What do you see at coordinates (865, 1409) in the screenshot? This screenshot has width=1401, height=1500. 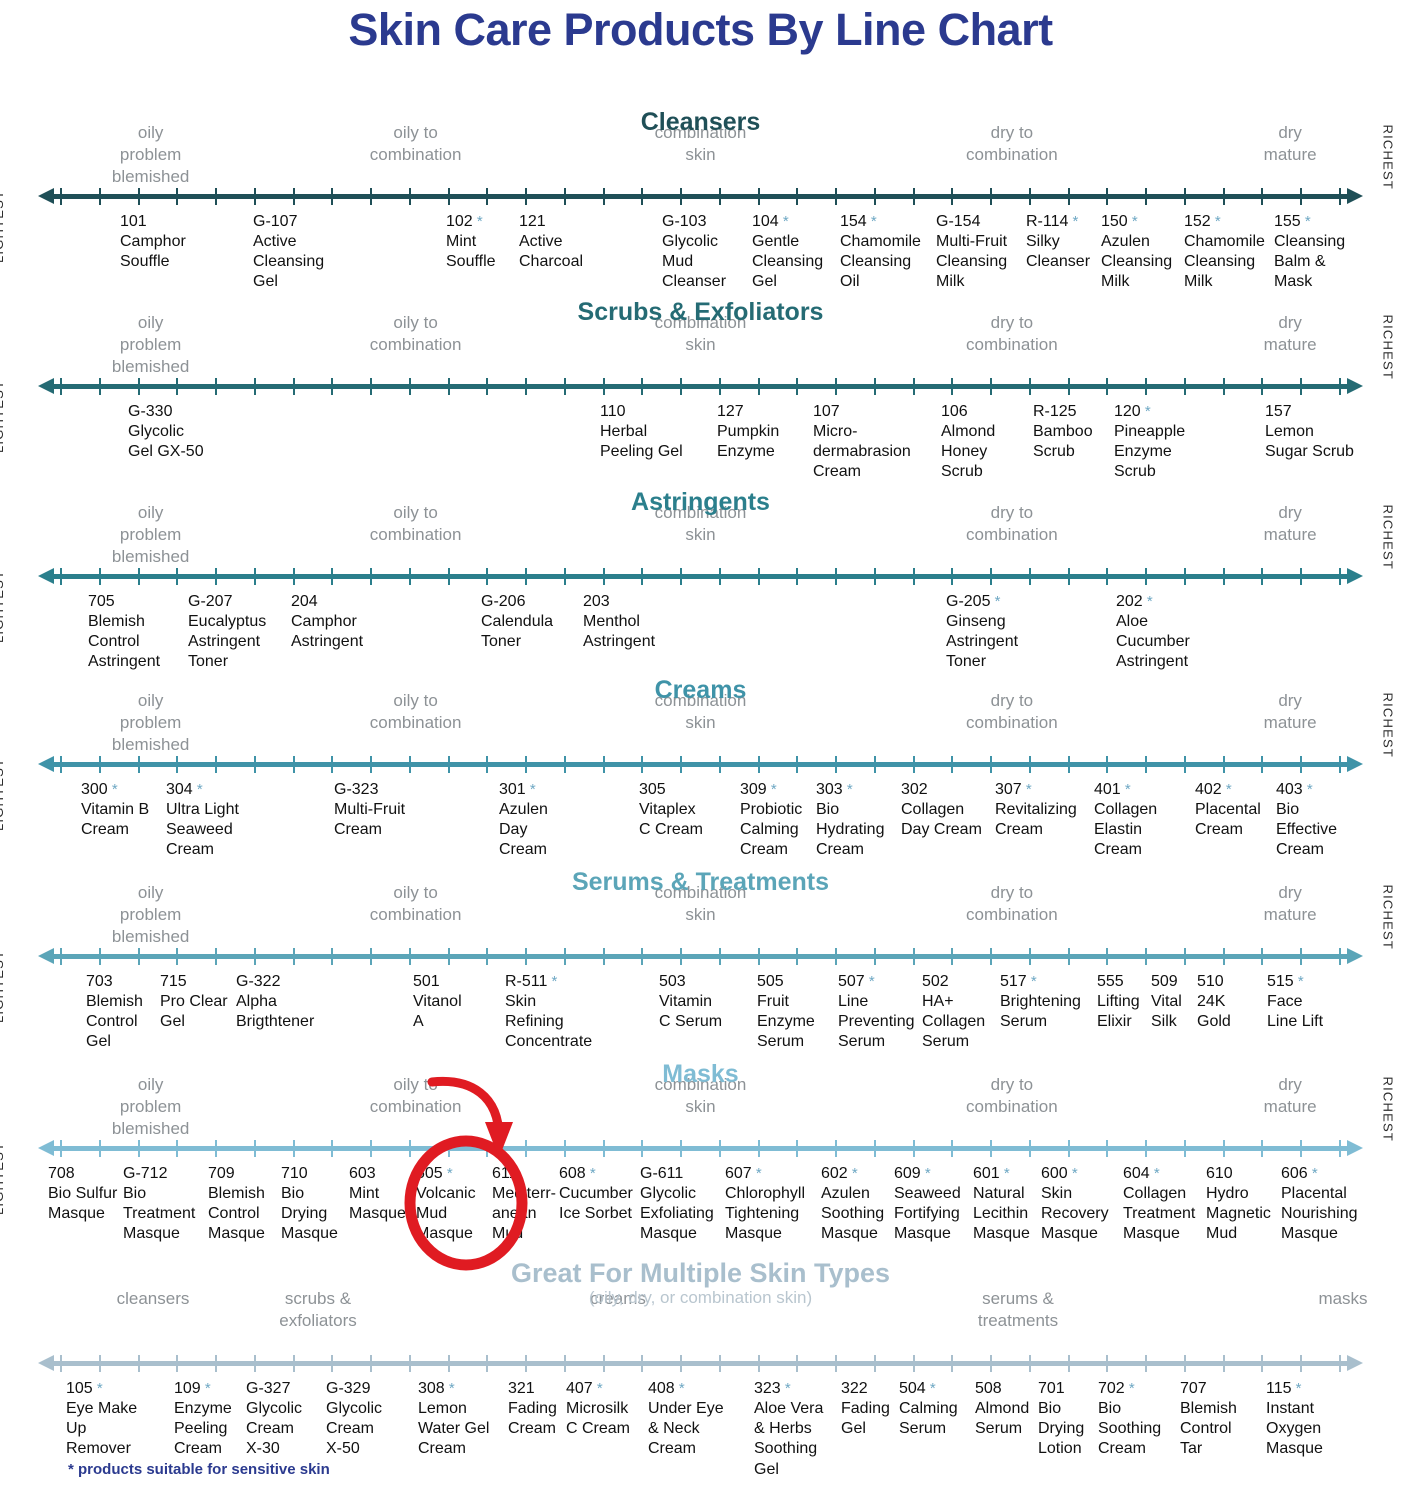 I see `product-item: 322 Fading Gel` at bounding box center [865, 1409].